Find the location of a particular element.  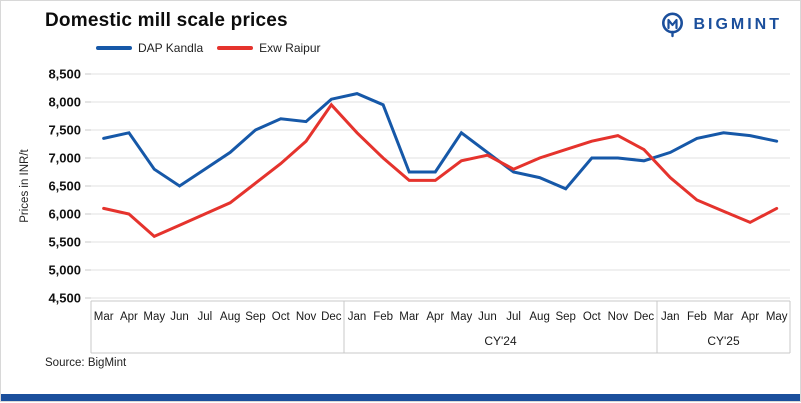

cy-label: CY'25 is located at coordinates (723, 341).